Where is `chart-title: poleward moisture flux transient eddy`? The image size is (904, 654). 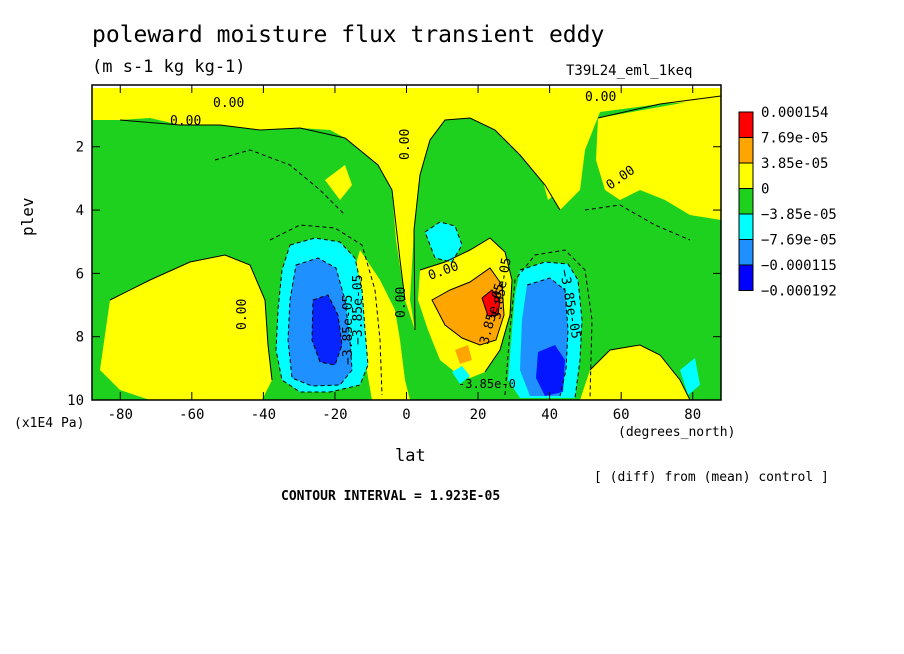 chart-title: poleward moisture flux transient eddy is located at coordinates (348, 35).